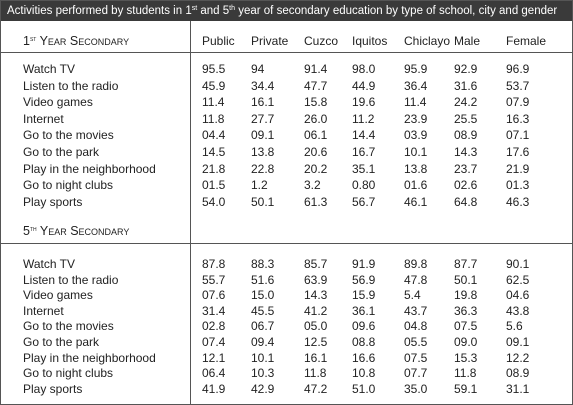 This screenshot has width=573, height=405. I want to click on cell: 12.2, so click(518, 357).